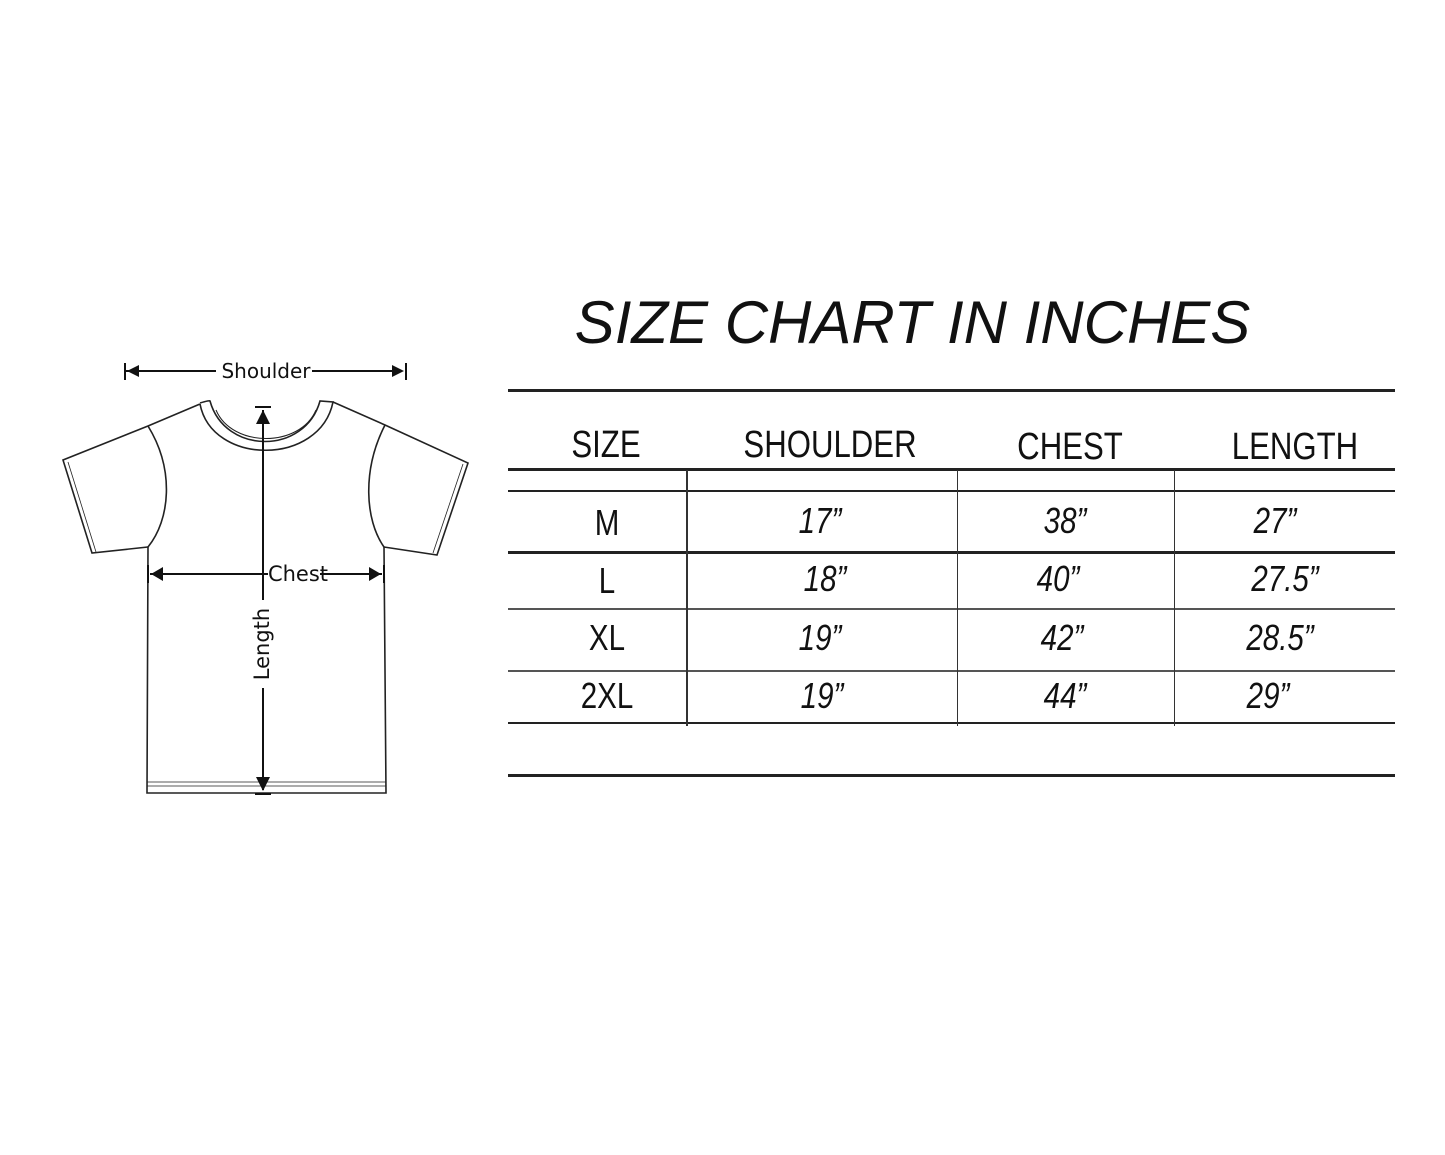 This screenshot has width=1445, height=1155. What do you see at coordinates (1065, 695) in the screenshot?
I see `chest-cell: 44”` at bounding box center [1065, 695].